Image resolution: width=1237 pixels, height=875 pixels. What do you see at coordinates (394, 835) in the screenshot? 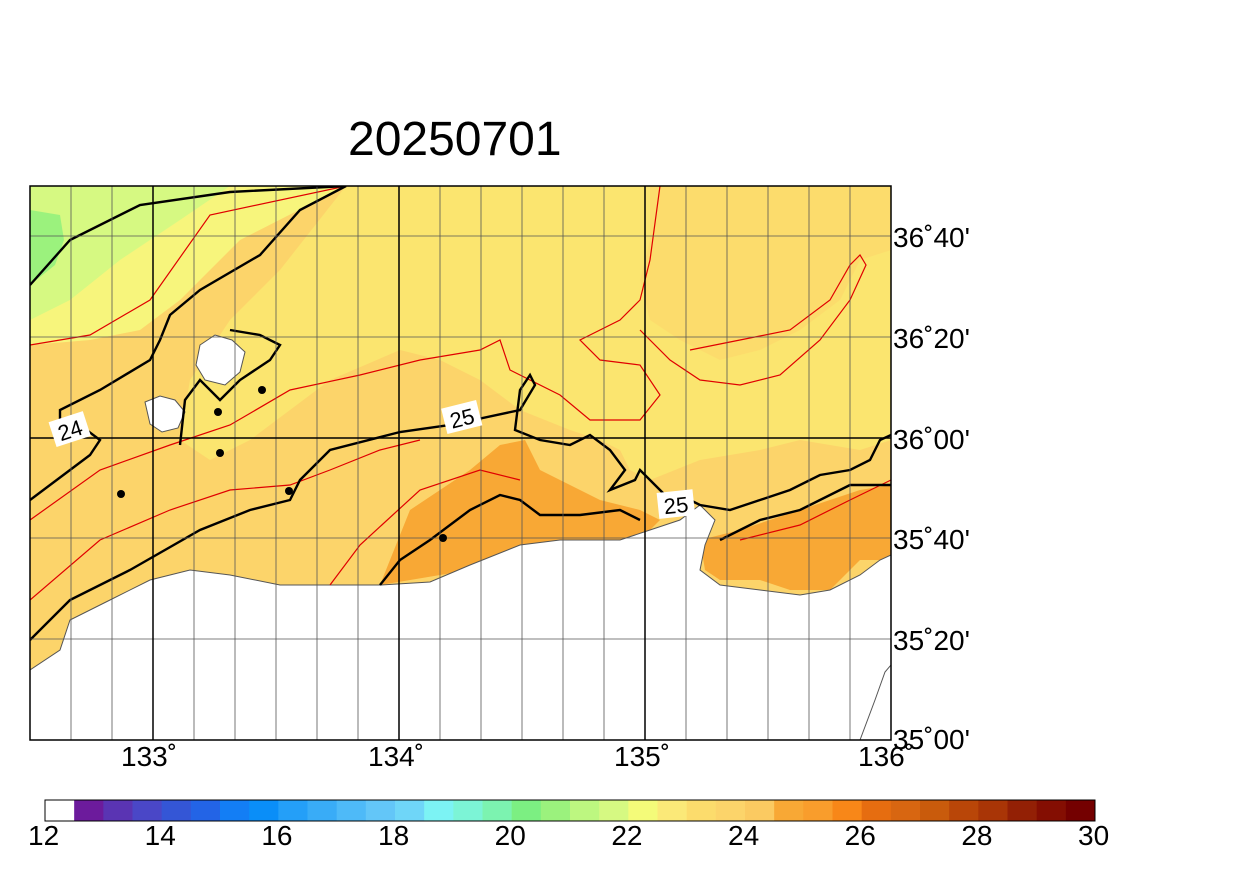
I see `colorbar-tick-label: 18` at bounding box center [394, 835].